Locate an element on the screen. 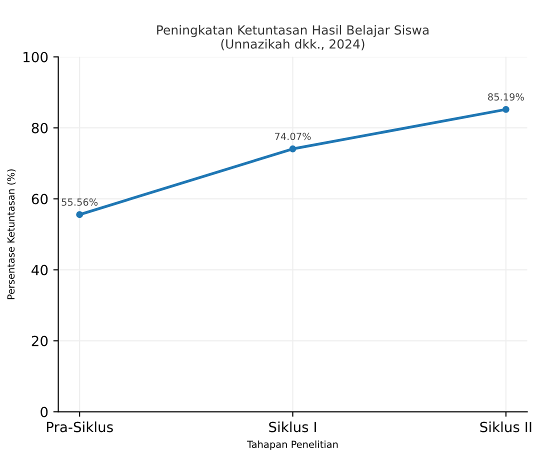 The height and width of the screenshot is (455, 555). data-label: 85.19% is located at coordinates (506, 97).